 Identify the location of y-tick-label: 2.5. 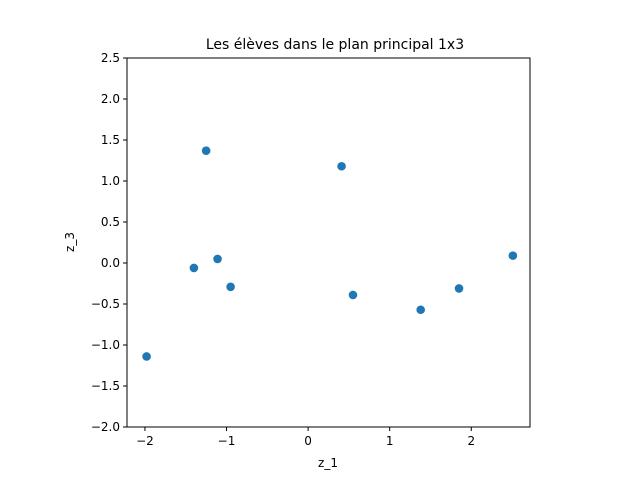
(110, 58).